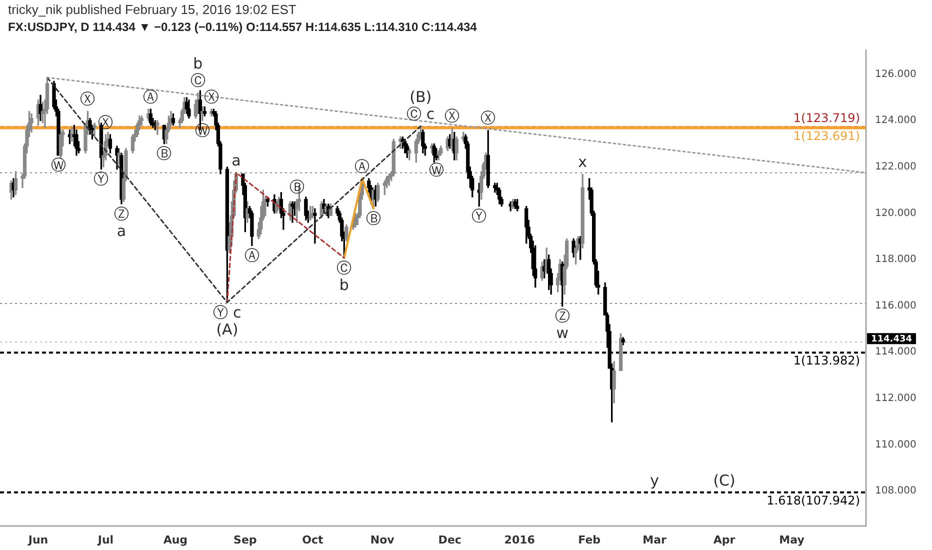 The image size is (932, 550). I want to click on y-tick-label: 112.000, so click(895, 398).